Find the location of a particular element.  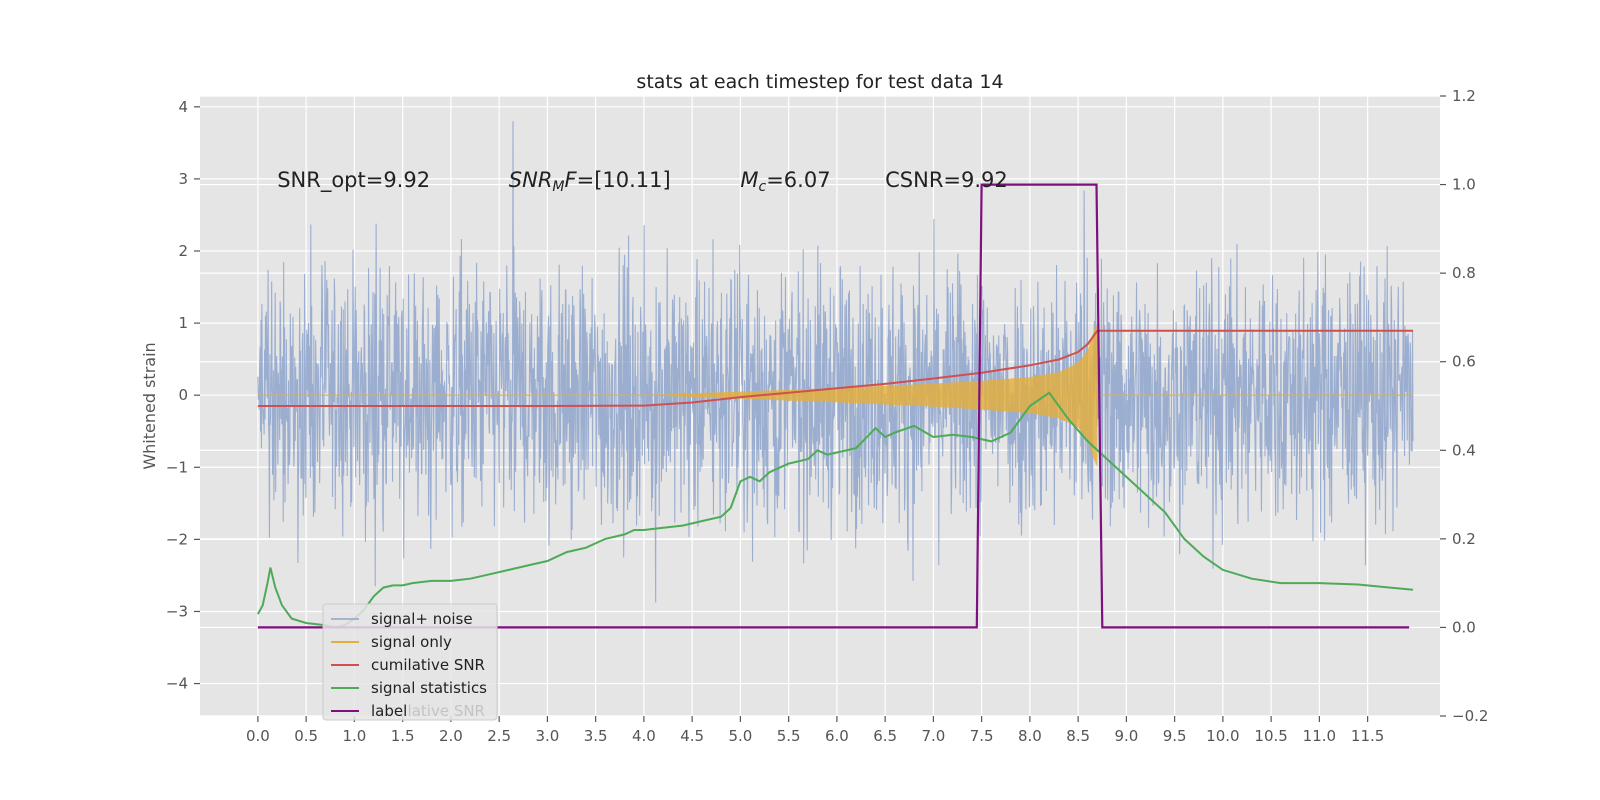

y-right-tick-label: 1.2 is located at coordinates (1464, 96).